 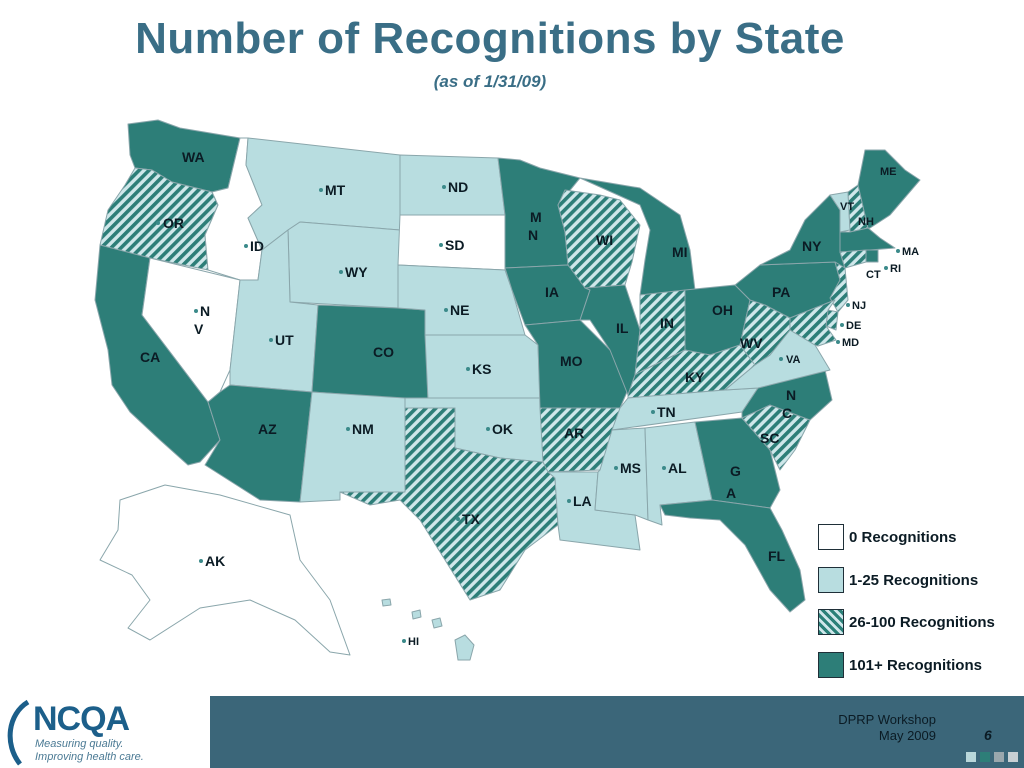 I want to click on label-IL: IL, so click(x=622, y=328).